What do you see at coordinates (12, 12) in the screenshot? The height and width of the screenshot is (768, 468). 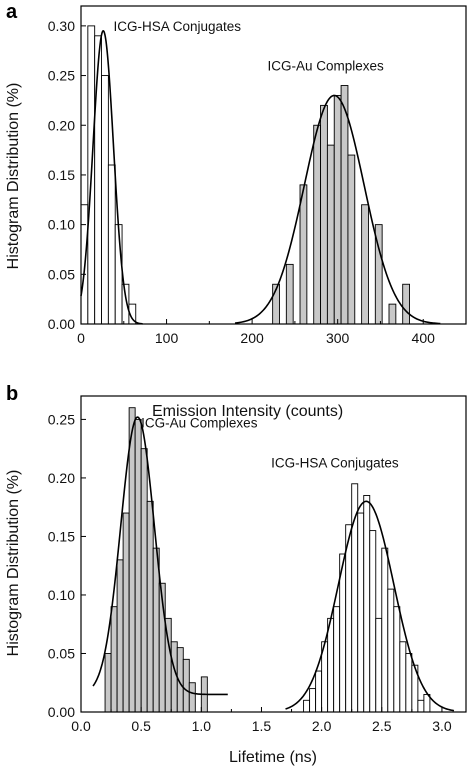 I see `panel-a-label: a` at bounding box center [12, 12].